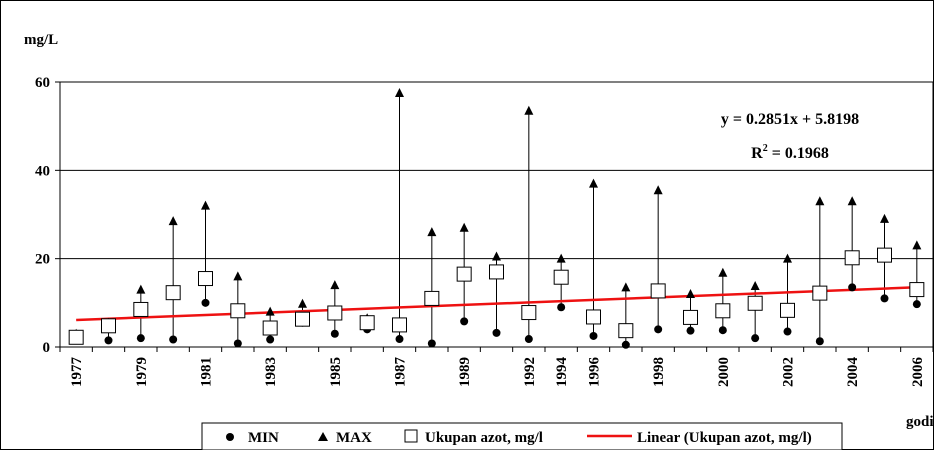 This screenshot has width=934, height=450. I want to click on x-tick-label: 1994, so click(562, 372).